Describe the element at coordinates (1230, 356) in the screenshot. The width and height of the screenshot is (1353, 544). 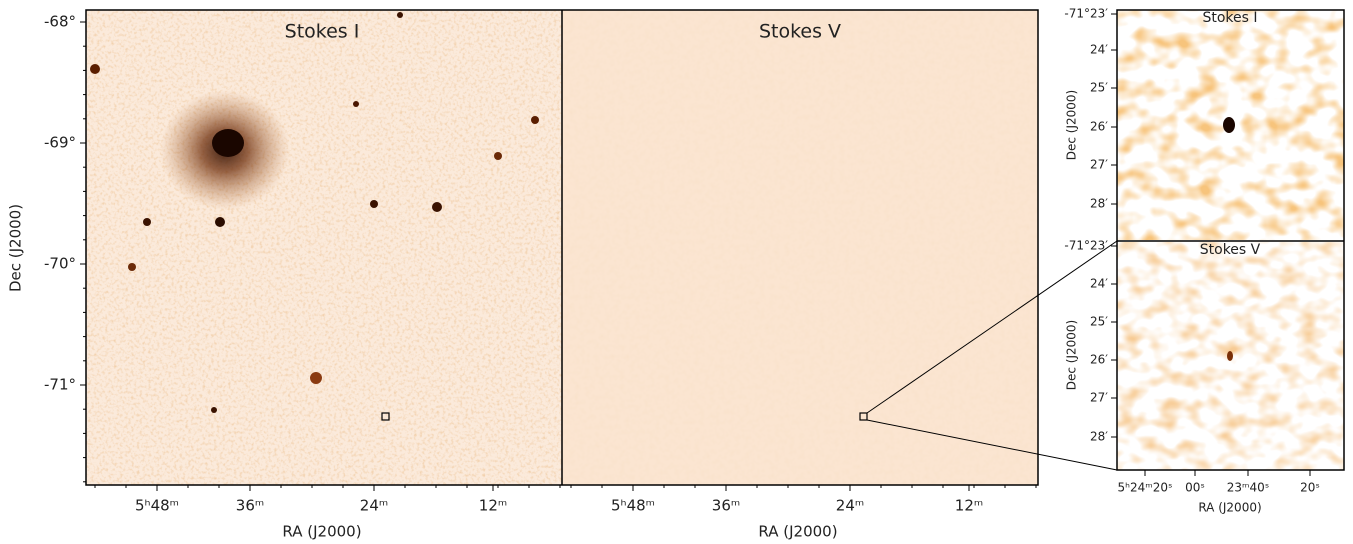
I see `inset-stokes-v` at that location.